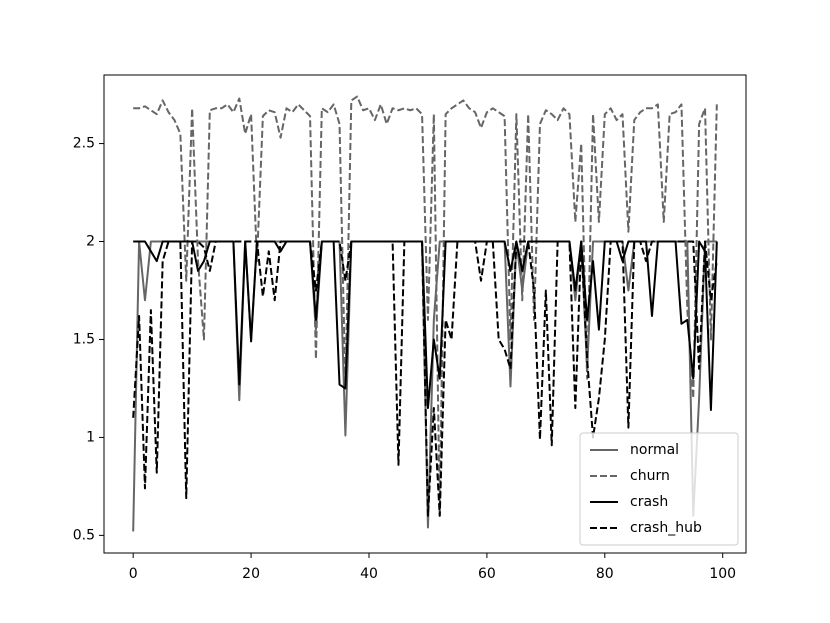  What do you see at coordinates (90, 437) in the screenshot?
I see `y-tick-label: 1` at bounding box center [90, 437].